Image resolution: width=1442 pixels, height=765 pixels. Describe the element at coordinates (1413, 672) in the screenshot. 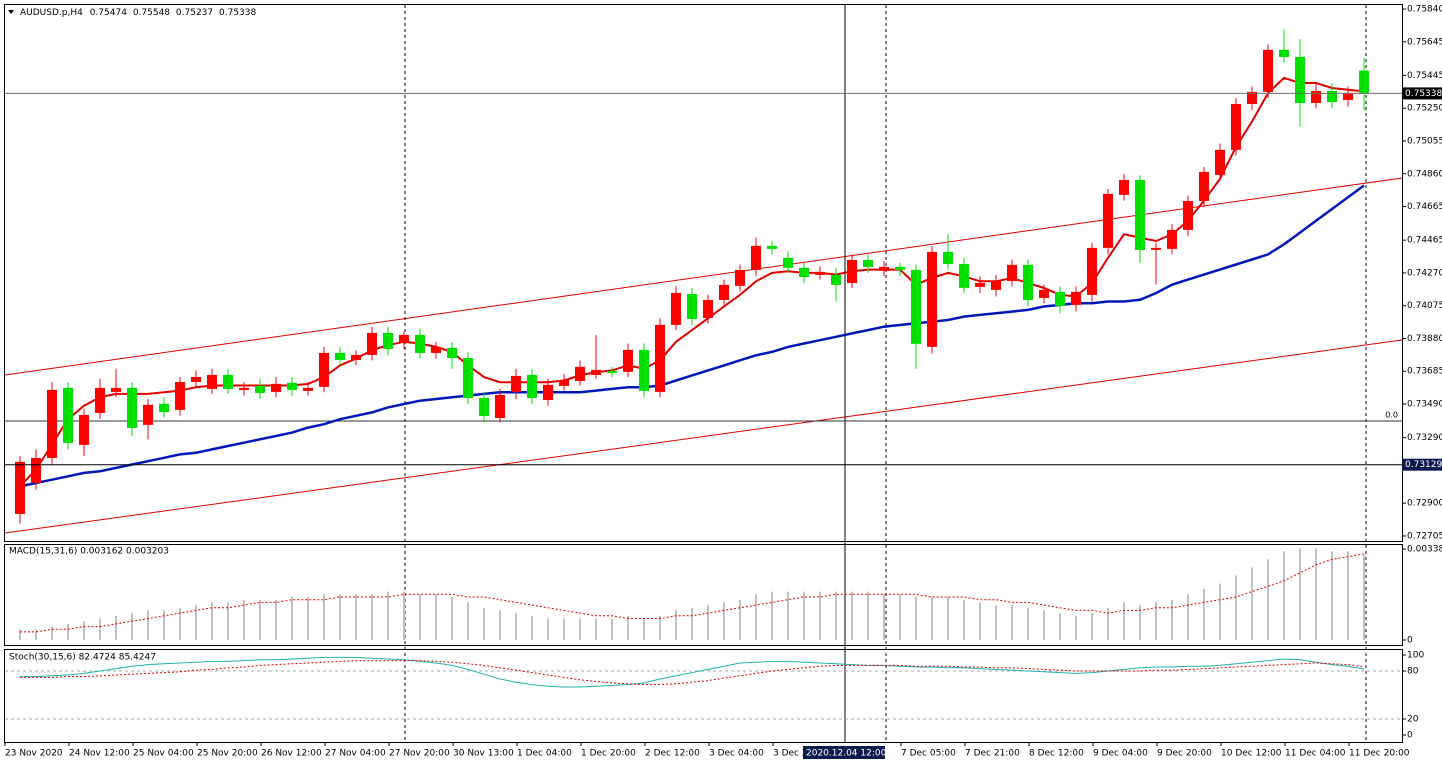

I see `y-tick-label: 80` at that location.